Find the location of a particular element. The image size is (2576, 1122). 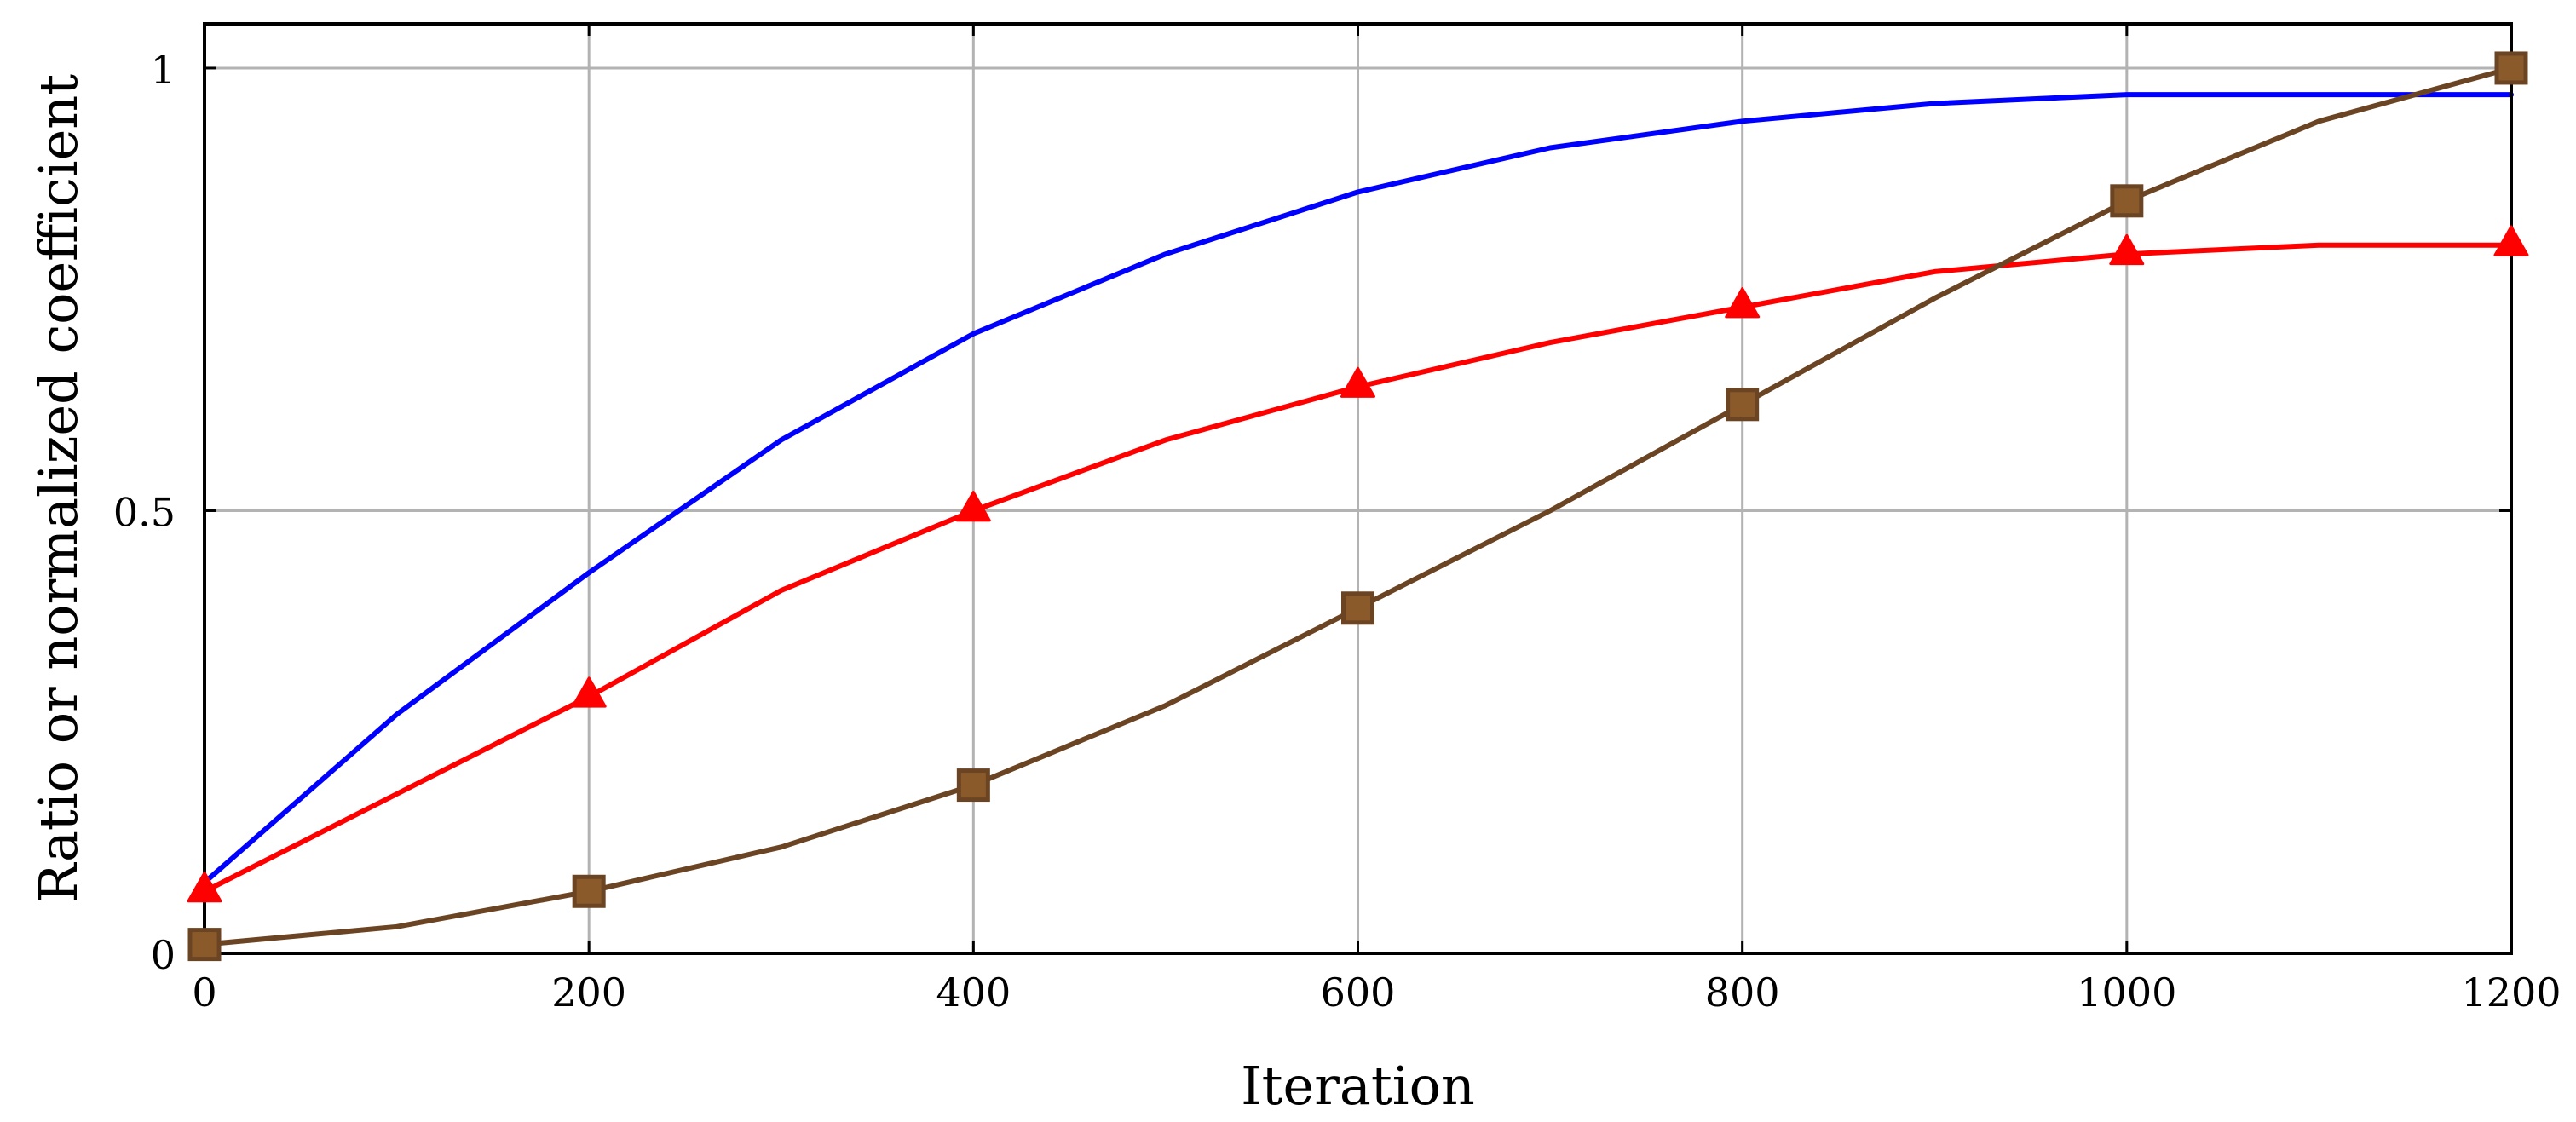

y-tick-label: 1 is located at coordinates (163, 70).